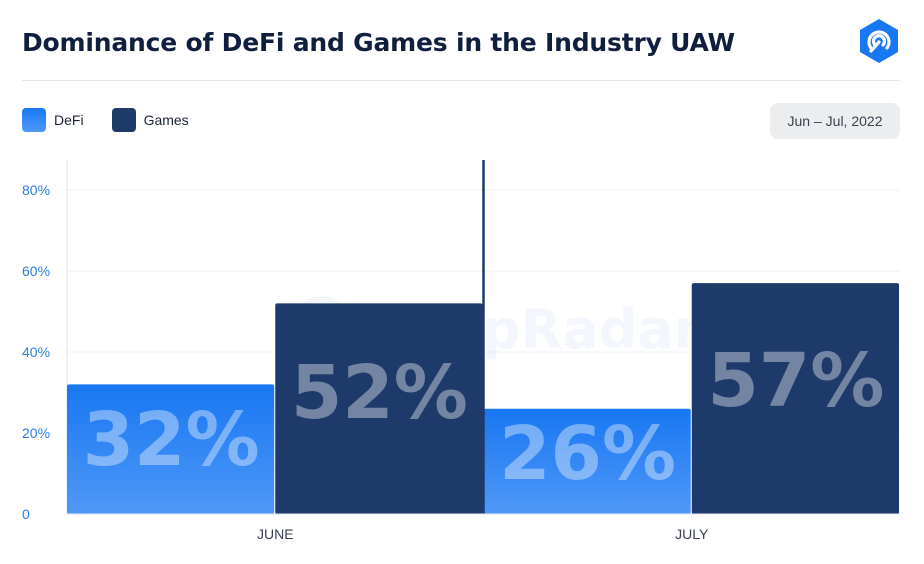 The image size is (924, 564). Describe the element at coordinates (69, 120) in the screenshot. I see `legend-label-defi: DeFi` at that location.